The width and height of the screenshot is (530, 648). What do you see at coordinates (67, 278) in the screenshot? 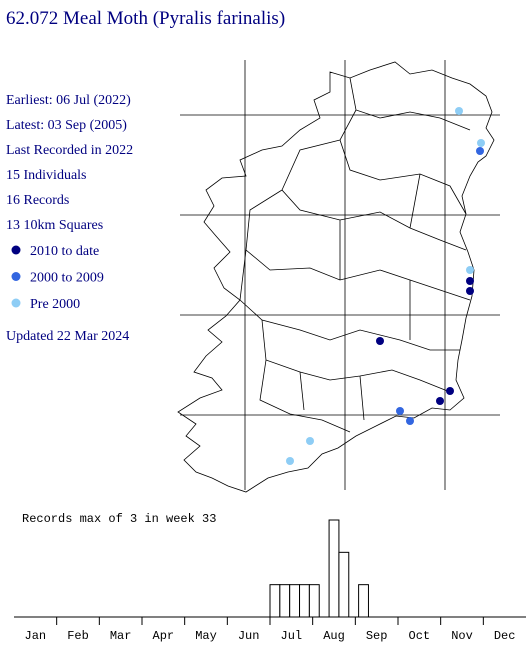
I see `legend-label: 2000 to 2009` at bounding box center [67, 278].